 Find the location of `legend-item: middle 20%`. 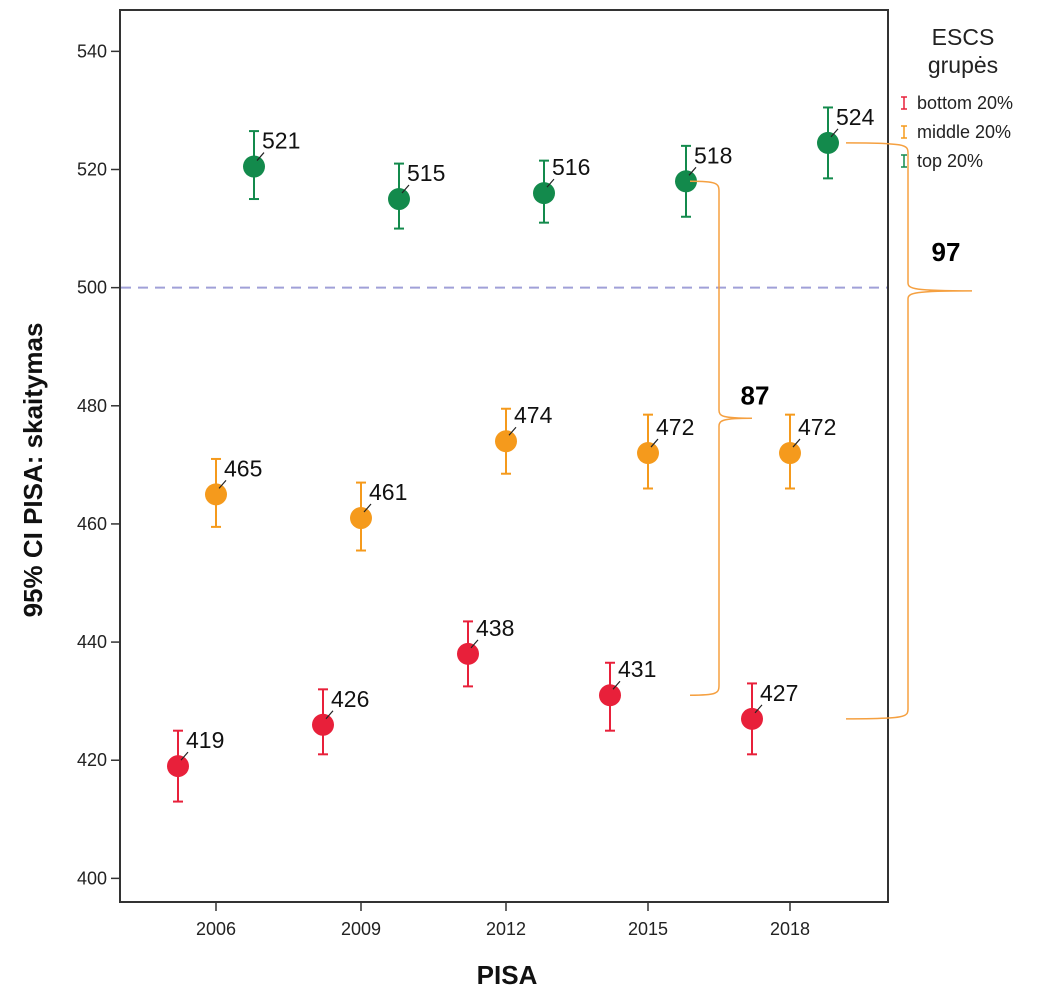

legend-item: middle 20% is located at coordinates (956, 132).